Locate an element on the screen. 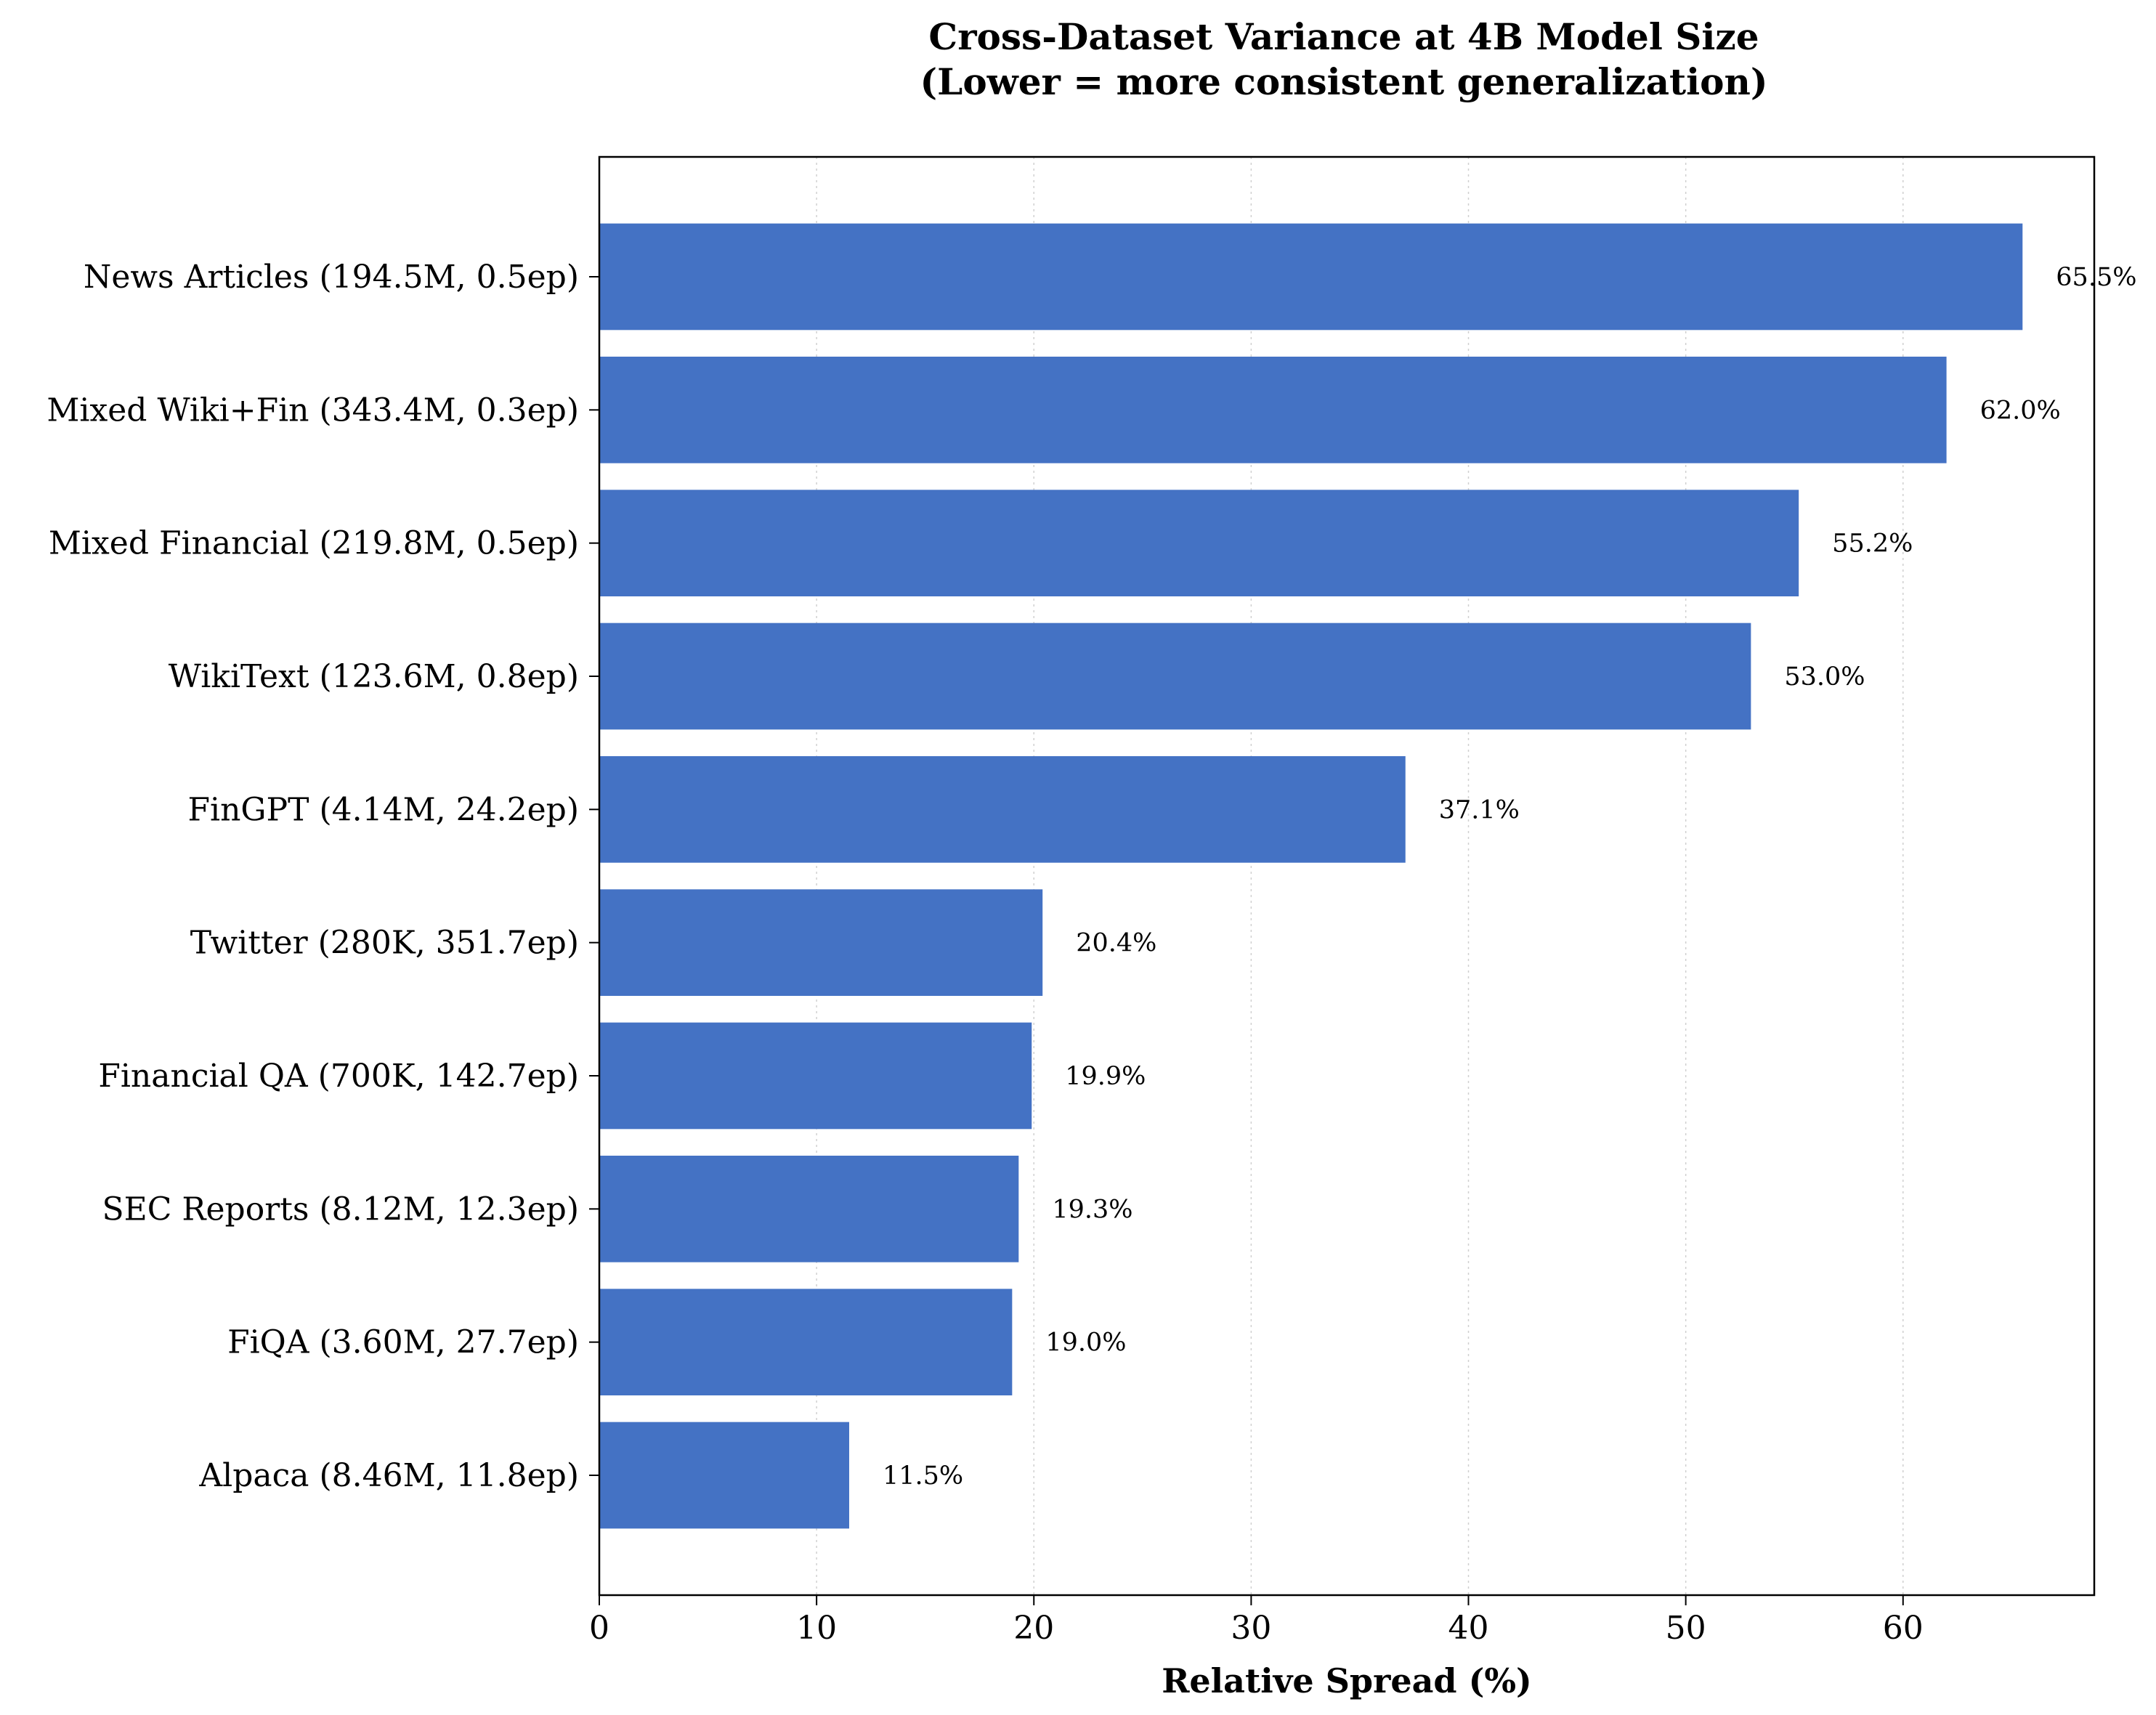 This screenshot has width=2156, height=1715. x-tick-label: 40 is located at coordinates (1468, 1629).